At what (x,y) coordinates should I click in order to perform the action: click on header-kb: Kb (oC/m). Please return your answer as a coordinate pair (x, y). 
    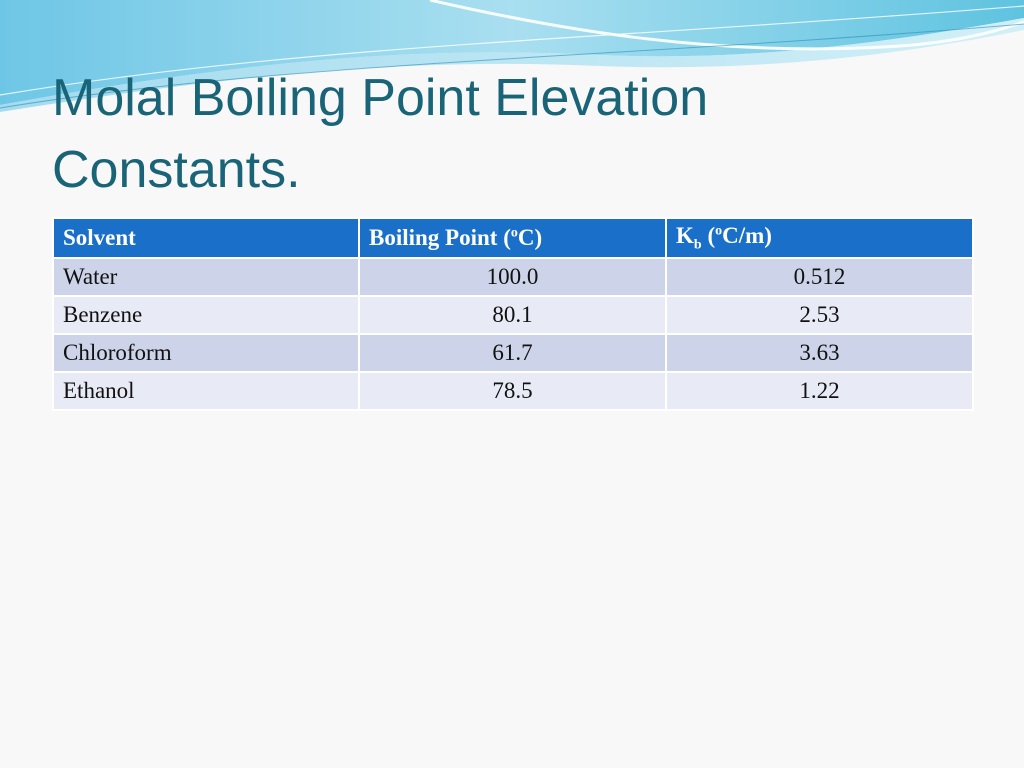
    Looking at the image, I should click on (819, 238).